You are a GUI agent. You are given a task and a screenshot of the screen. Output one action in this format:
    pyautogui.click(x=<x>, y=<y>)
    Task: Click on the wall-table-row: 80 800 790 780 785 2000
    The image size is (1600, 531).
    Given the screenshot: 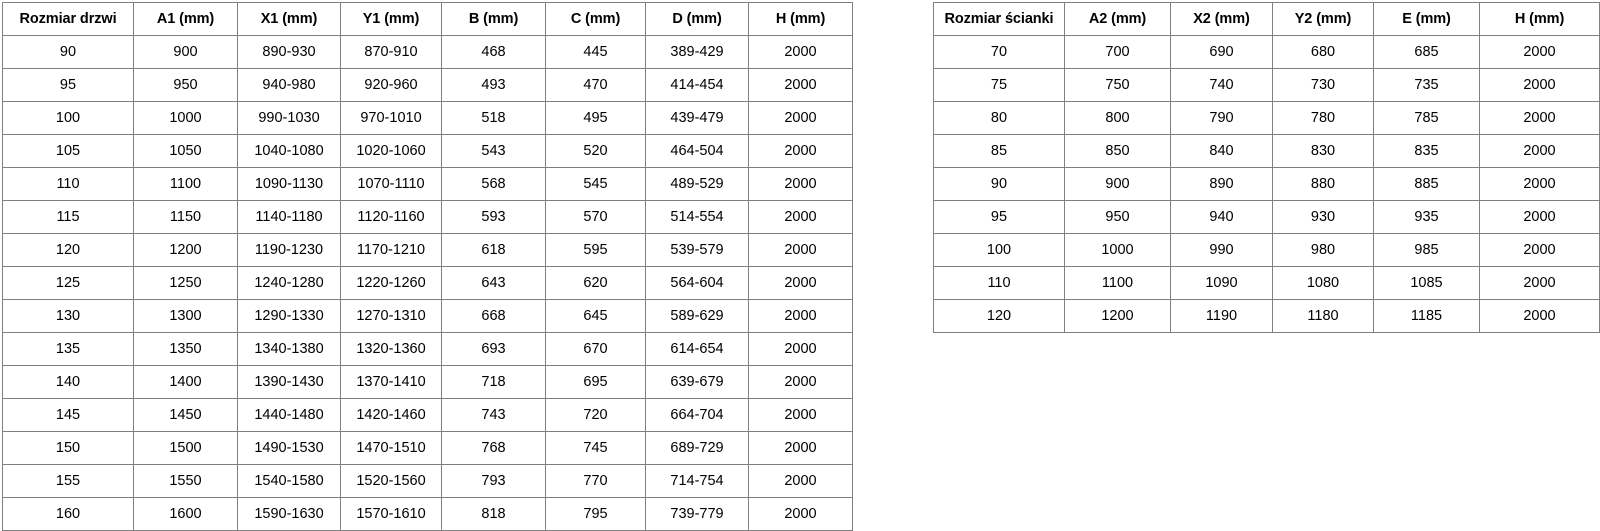 What is the action you would take?
    pyautogui.click(x=1266, y=118)
    